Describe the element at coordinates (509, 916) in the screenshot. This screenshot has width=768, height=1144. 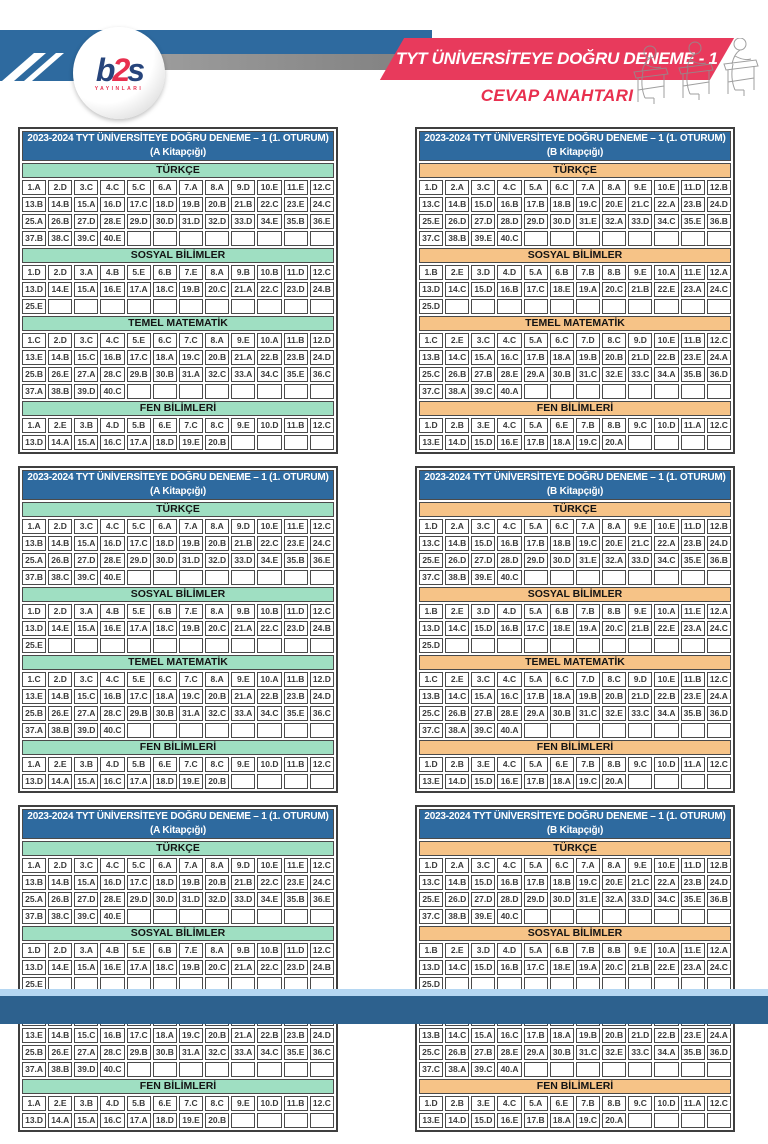
I see `answer-cell: 40.C` at that location.